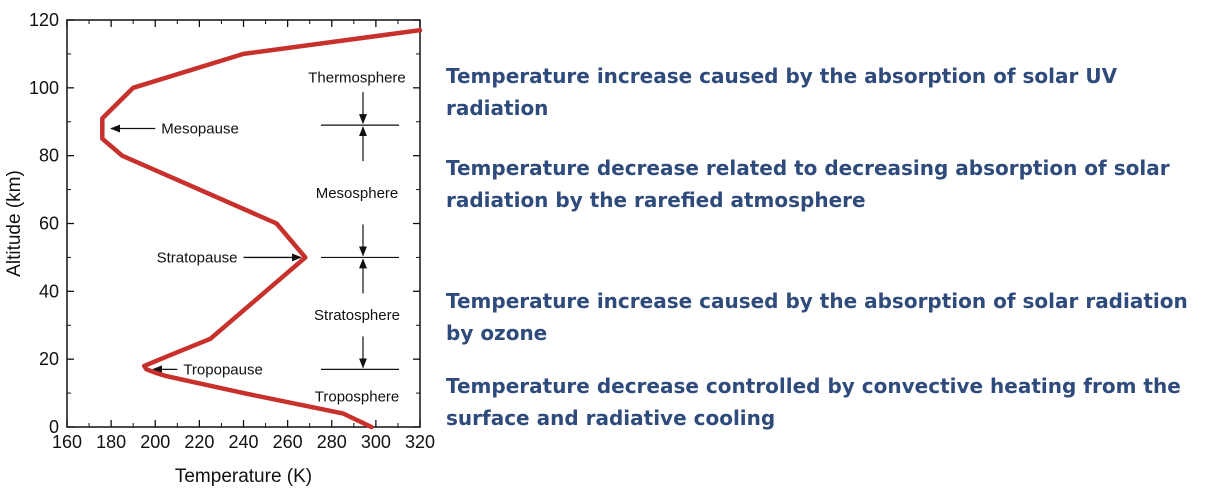 The width and height of the screenshot is (1212, 490). I want to click on x-tick-label: 220, so click(199, 442).